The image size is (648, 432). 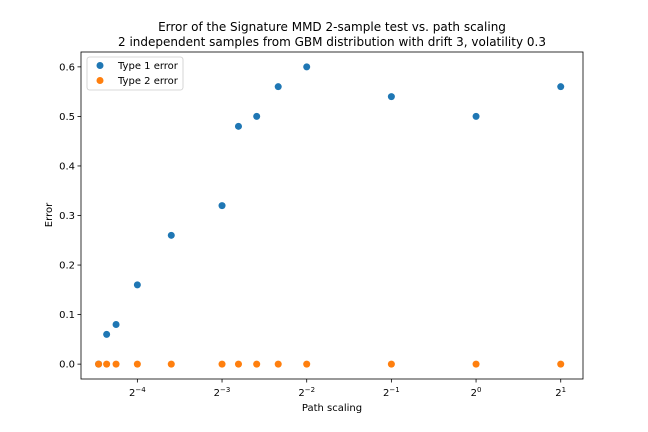 What do you see at coordinates (560, 392) in the screenshot?
I see `x-tick-label: 21` at bounding box center [560, 392].